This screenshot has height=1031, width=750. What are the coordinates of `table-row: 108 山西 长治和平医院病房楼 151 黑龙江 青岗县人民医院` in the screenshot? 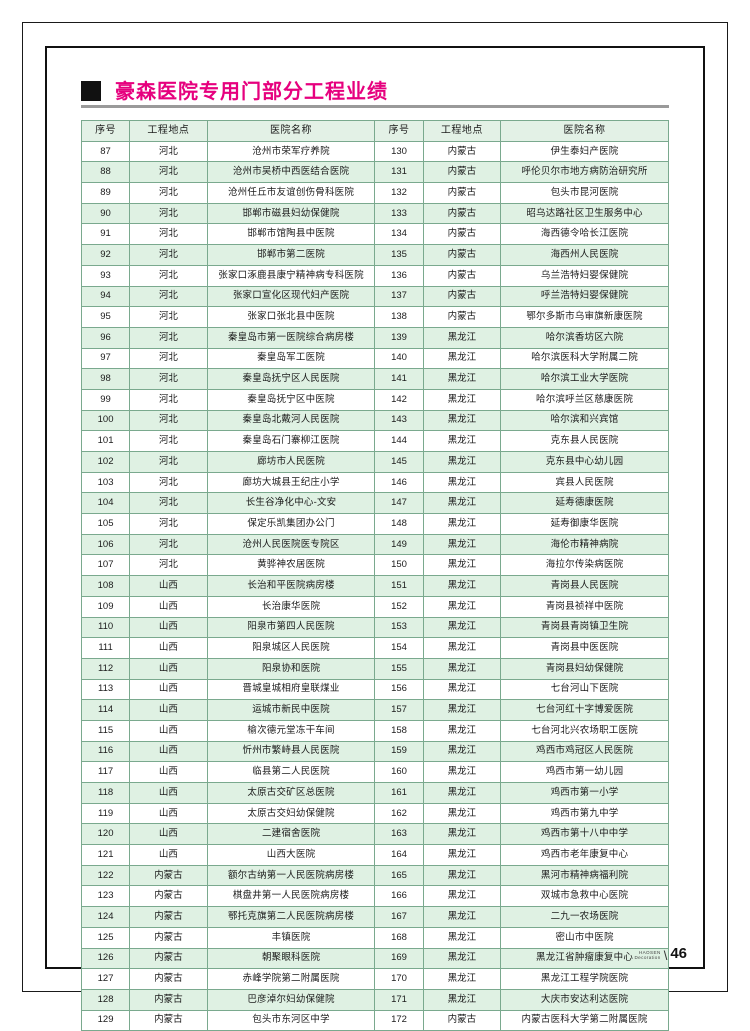 It's located at (374, 586).